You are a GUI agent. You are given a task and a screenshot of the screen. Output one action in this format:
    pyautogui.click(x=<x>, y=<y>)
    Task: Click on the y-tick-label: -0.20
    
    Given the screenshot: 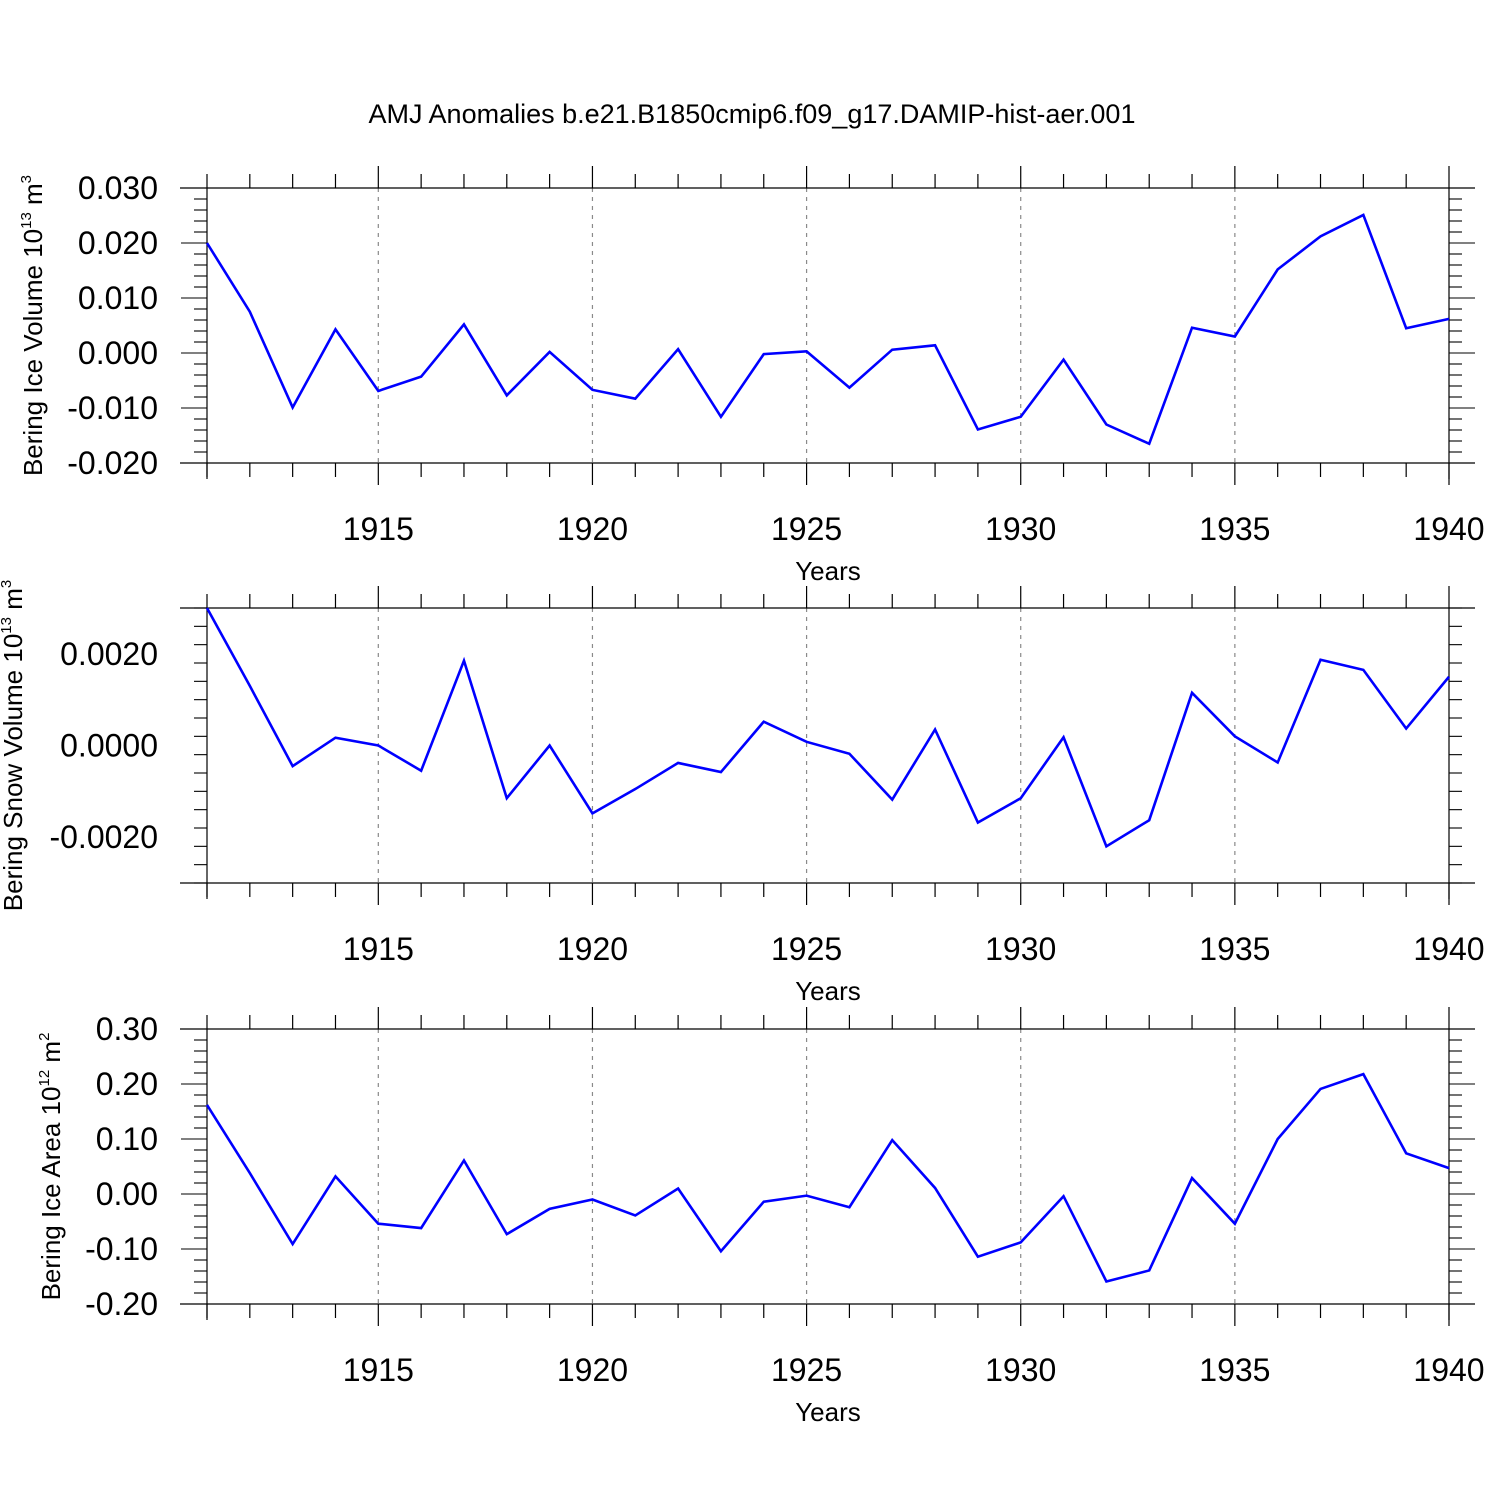 What is the action you would take?
    pyautogui.click(x=121, y=1304)
    